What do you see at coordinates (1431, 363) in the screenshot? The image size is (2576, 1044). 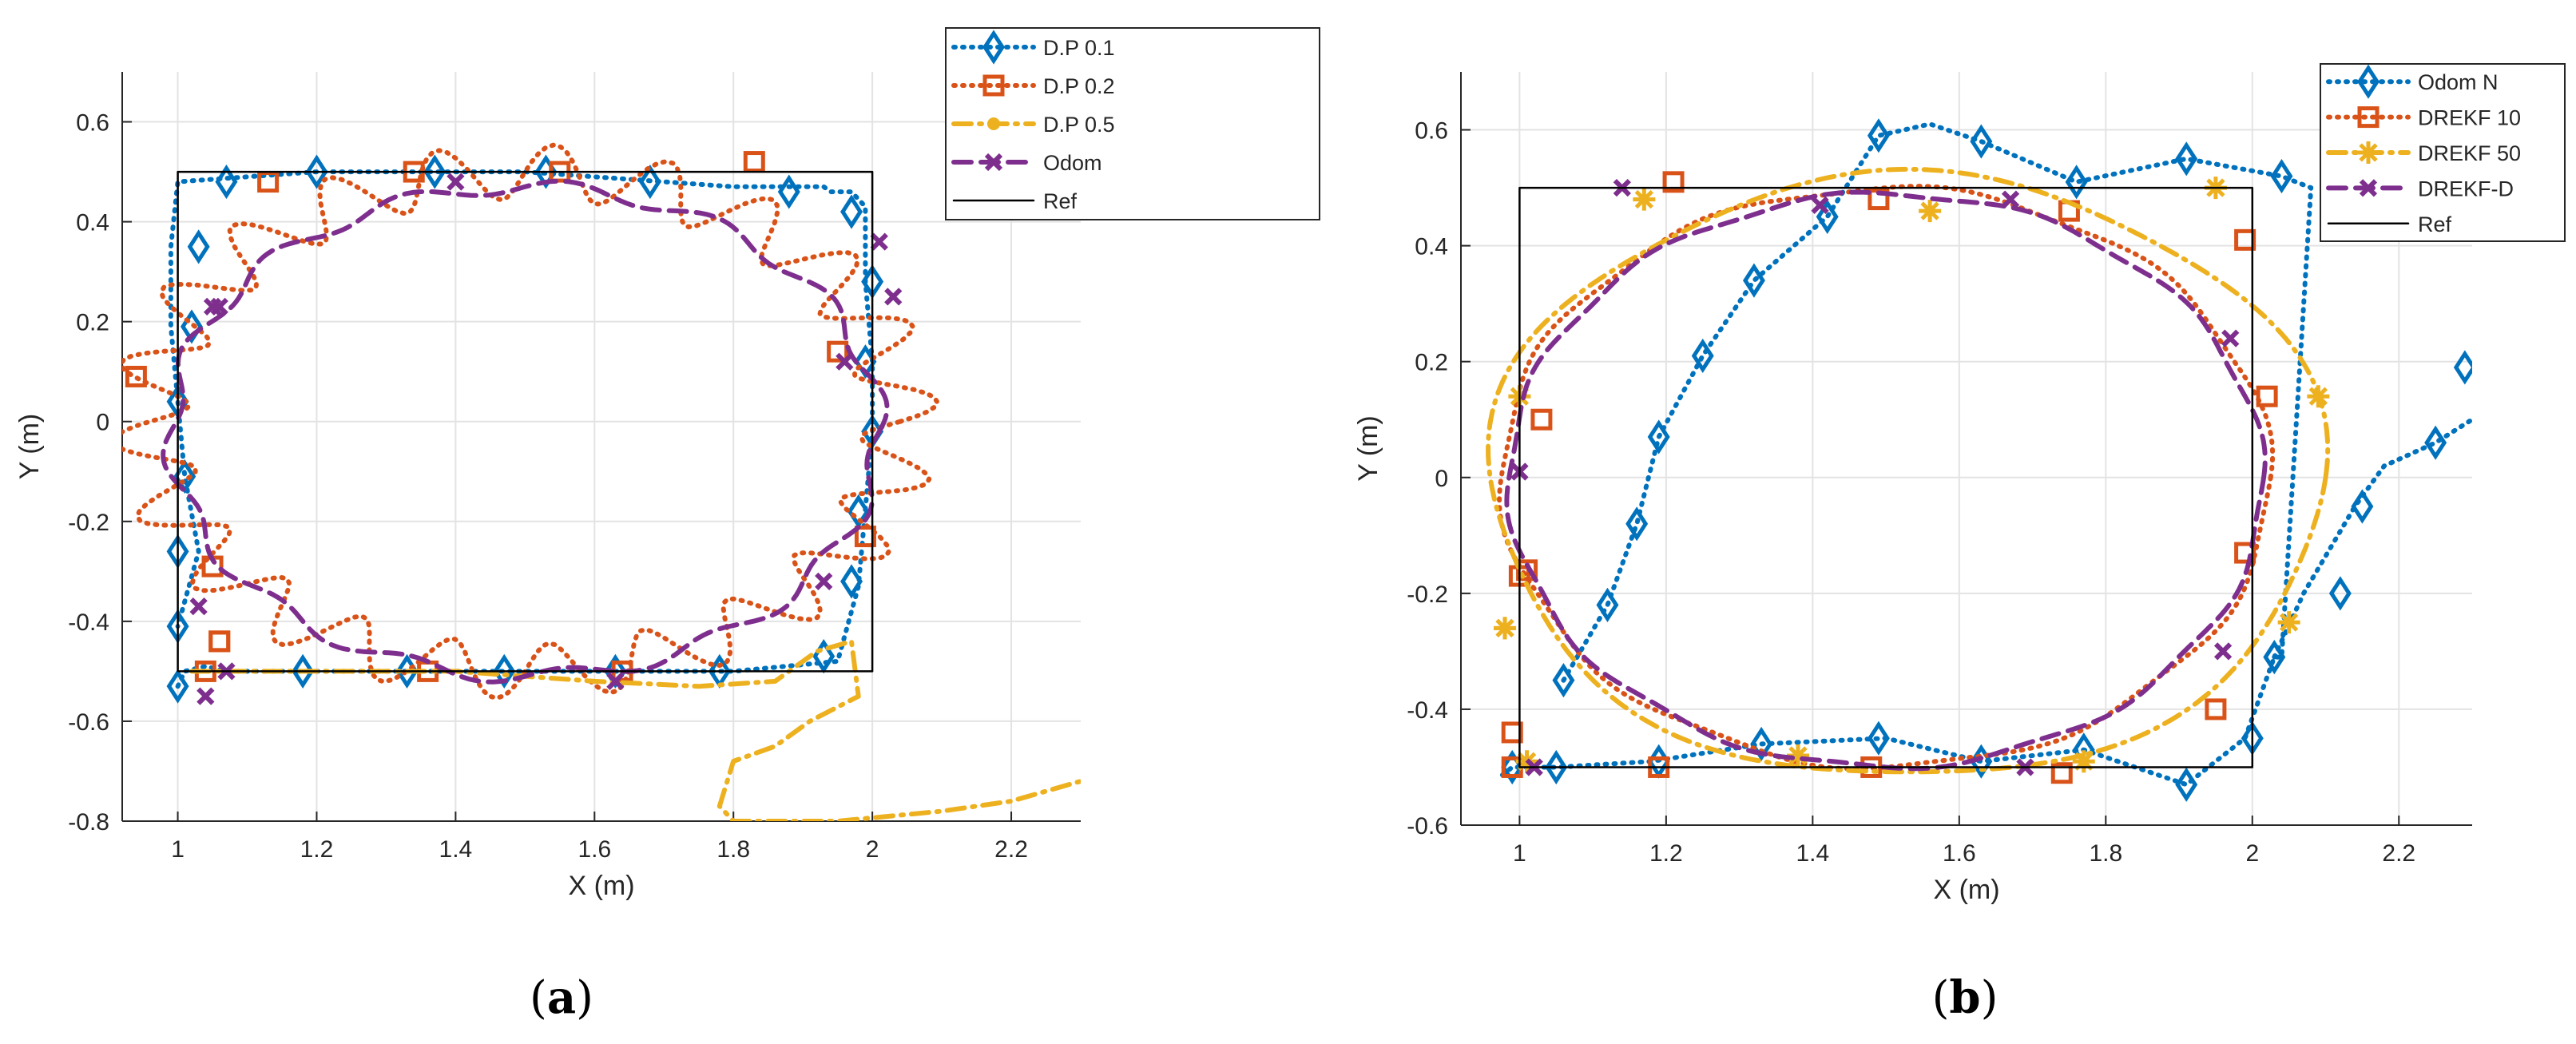 I see `y-tick-label: 0.2` at bounding box center [1431, 363].